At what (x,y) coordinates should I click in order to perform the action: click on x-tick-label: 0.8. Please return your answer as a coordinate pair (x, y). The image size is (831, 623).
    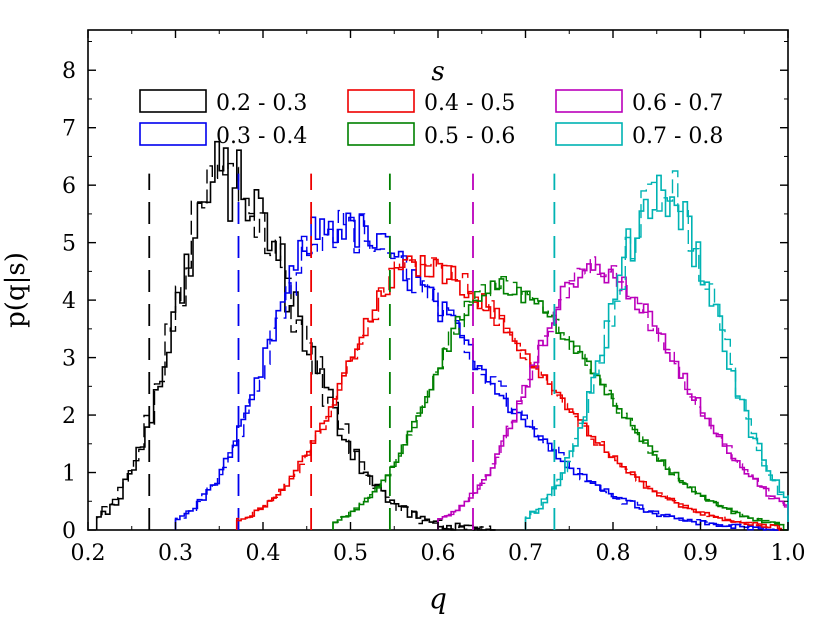
    Looking at the image, I should click on (613, 553).